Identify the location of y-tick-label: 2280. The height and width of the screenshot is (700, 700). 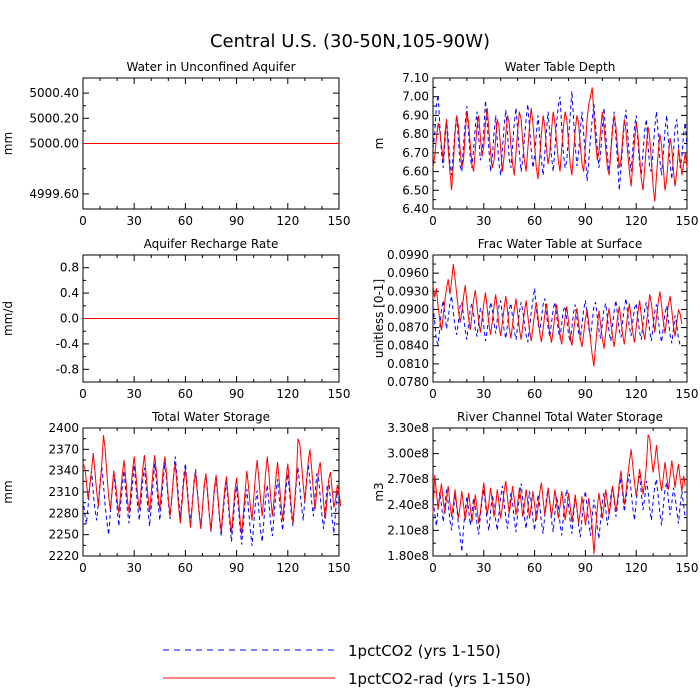
(63, 513).